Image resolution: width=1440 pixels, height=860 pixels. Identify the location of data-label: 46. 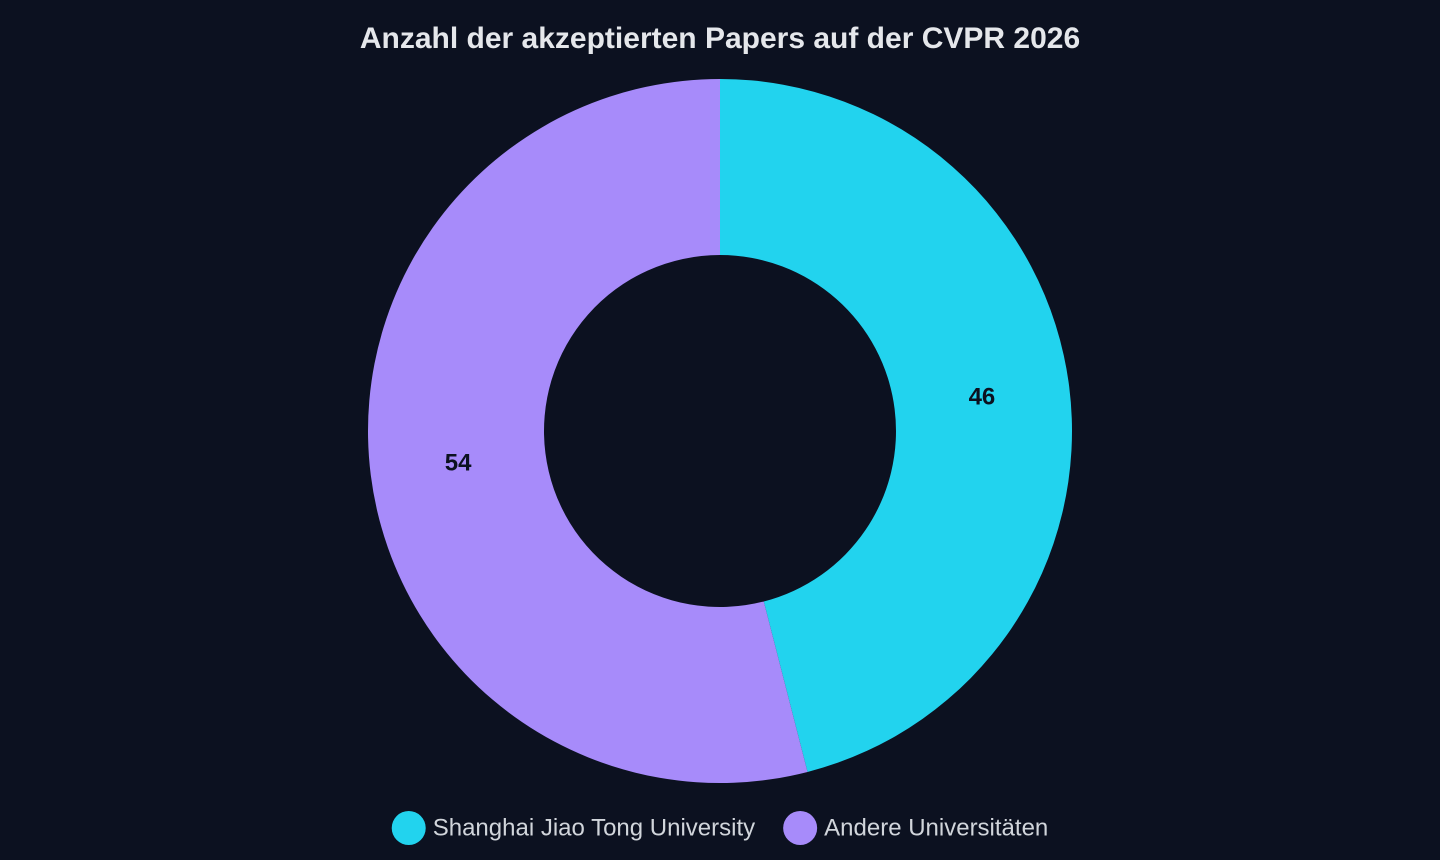
(982, 396).